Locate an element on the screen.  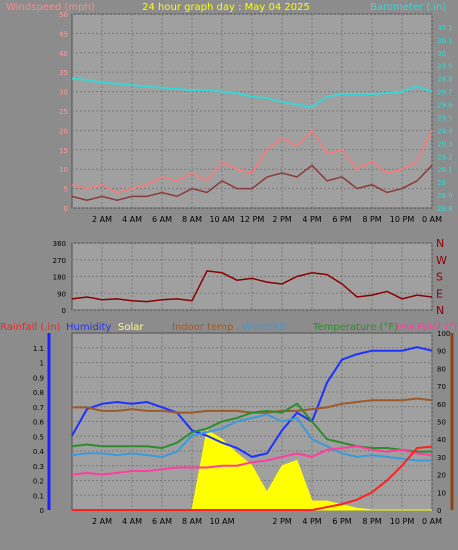
rain-tick-label: 0.7 is located at coordinates (38, 408).